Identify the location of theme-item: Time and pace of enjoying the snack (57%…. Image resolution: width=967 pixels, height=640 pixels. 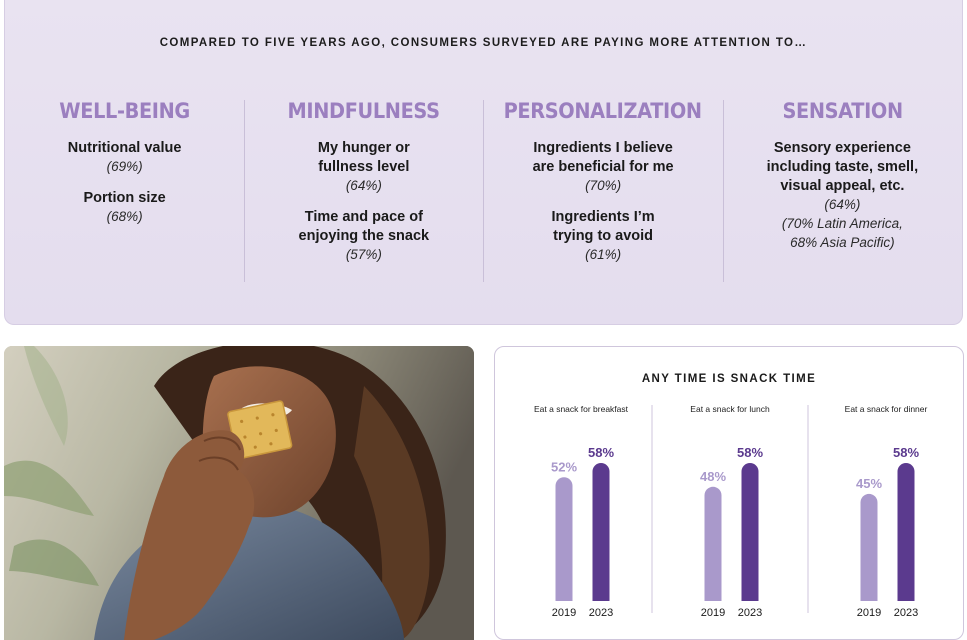
(363, 236).